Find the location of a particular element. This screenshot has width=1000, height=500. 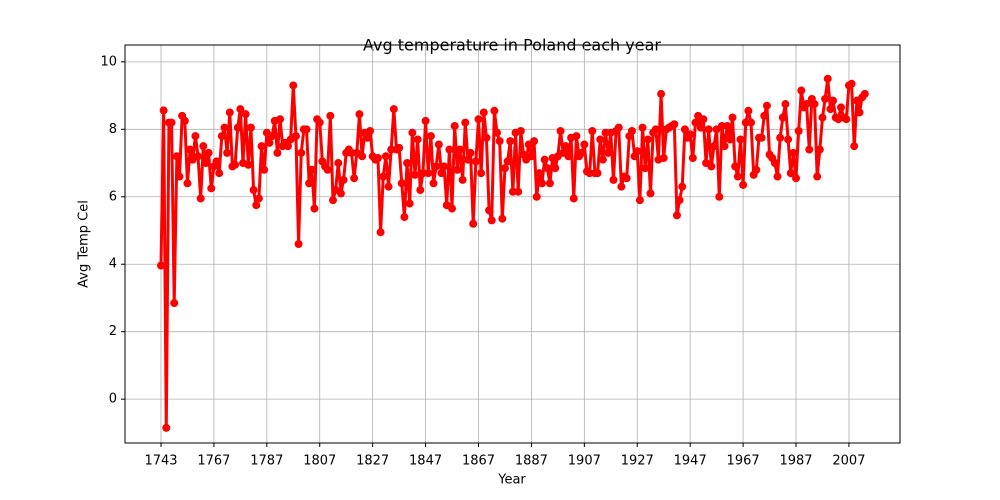

x-tick-label: 1947 is located at coordinates (690, 461).